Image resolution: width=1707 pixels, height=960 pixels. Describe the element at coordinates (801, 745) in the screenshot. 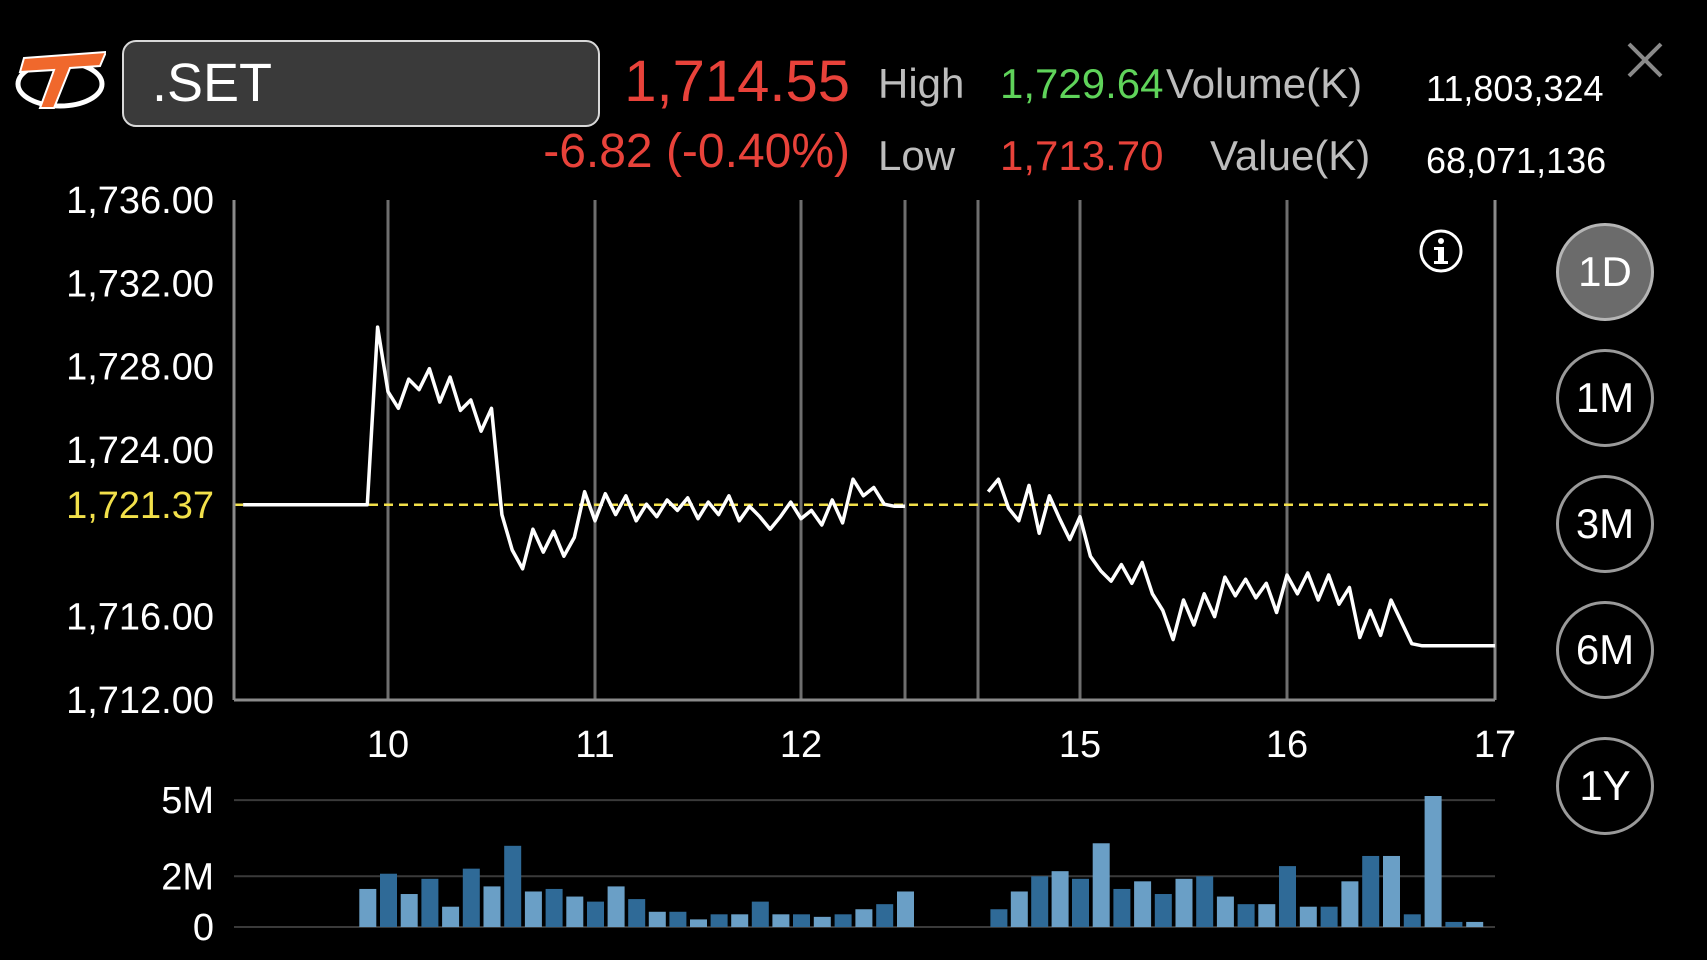

I see `x-tick-label: 12` at that location.